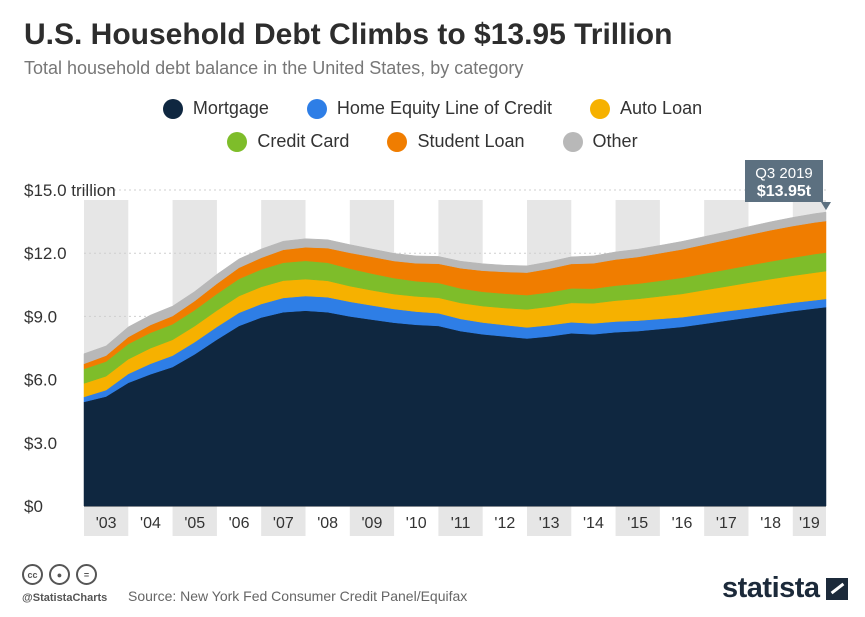 Image resolution: width=865 pixels, height=617 pixels. What do you see at coordinates (771, 588) in the screenshot?
I see `logo-text: statista` at bounding box center [771, 588].